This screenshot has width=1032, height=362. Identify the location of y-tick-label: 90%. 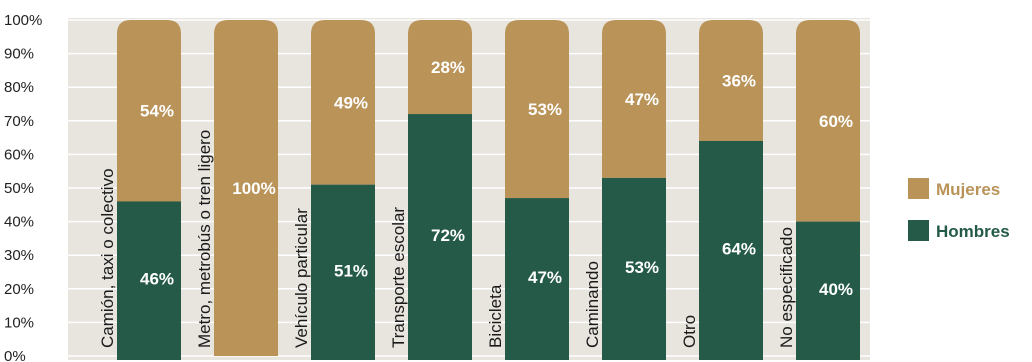
(19, 54).